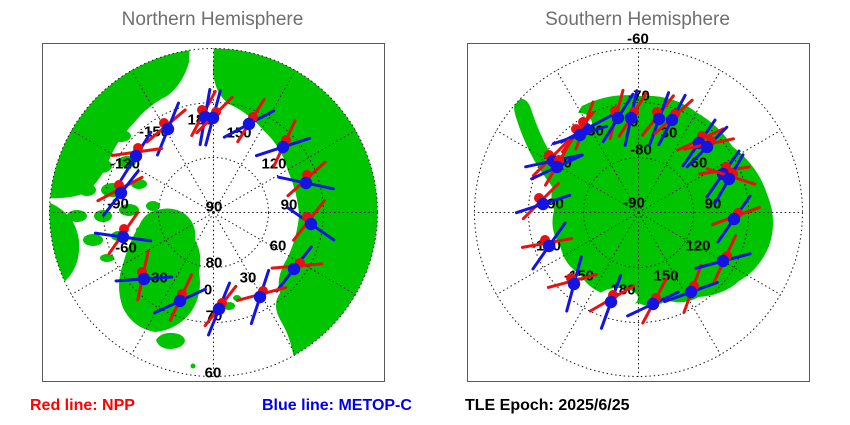 The width and height of the screenshot is (850, 425). I want to click on grid-label: 80, so click(214, 263).